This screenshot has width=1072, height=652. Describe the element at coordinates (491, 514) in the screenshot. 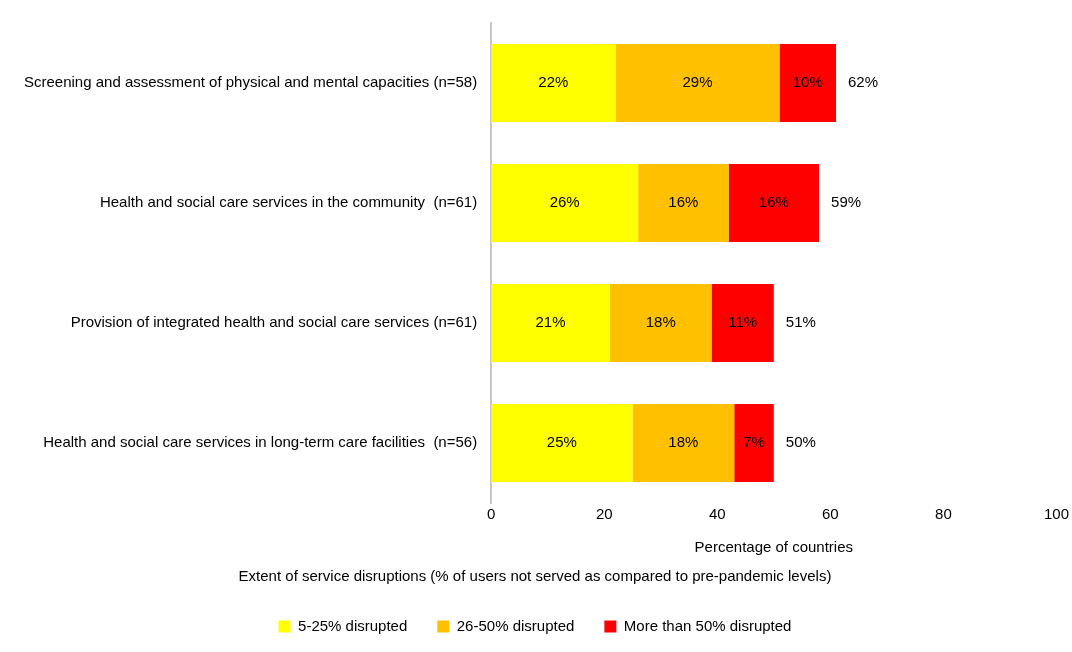

I see `x-tick-label: 0` at that location.